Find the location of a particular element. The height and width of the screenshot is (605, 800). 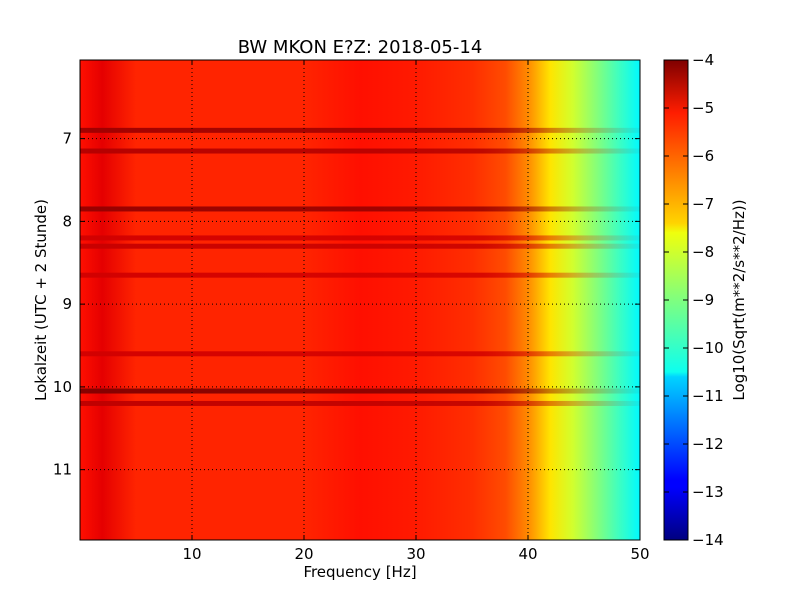

x-tick-label: 10 is located at coordinates (191, 554).